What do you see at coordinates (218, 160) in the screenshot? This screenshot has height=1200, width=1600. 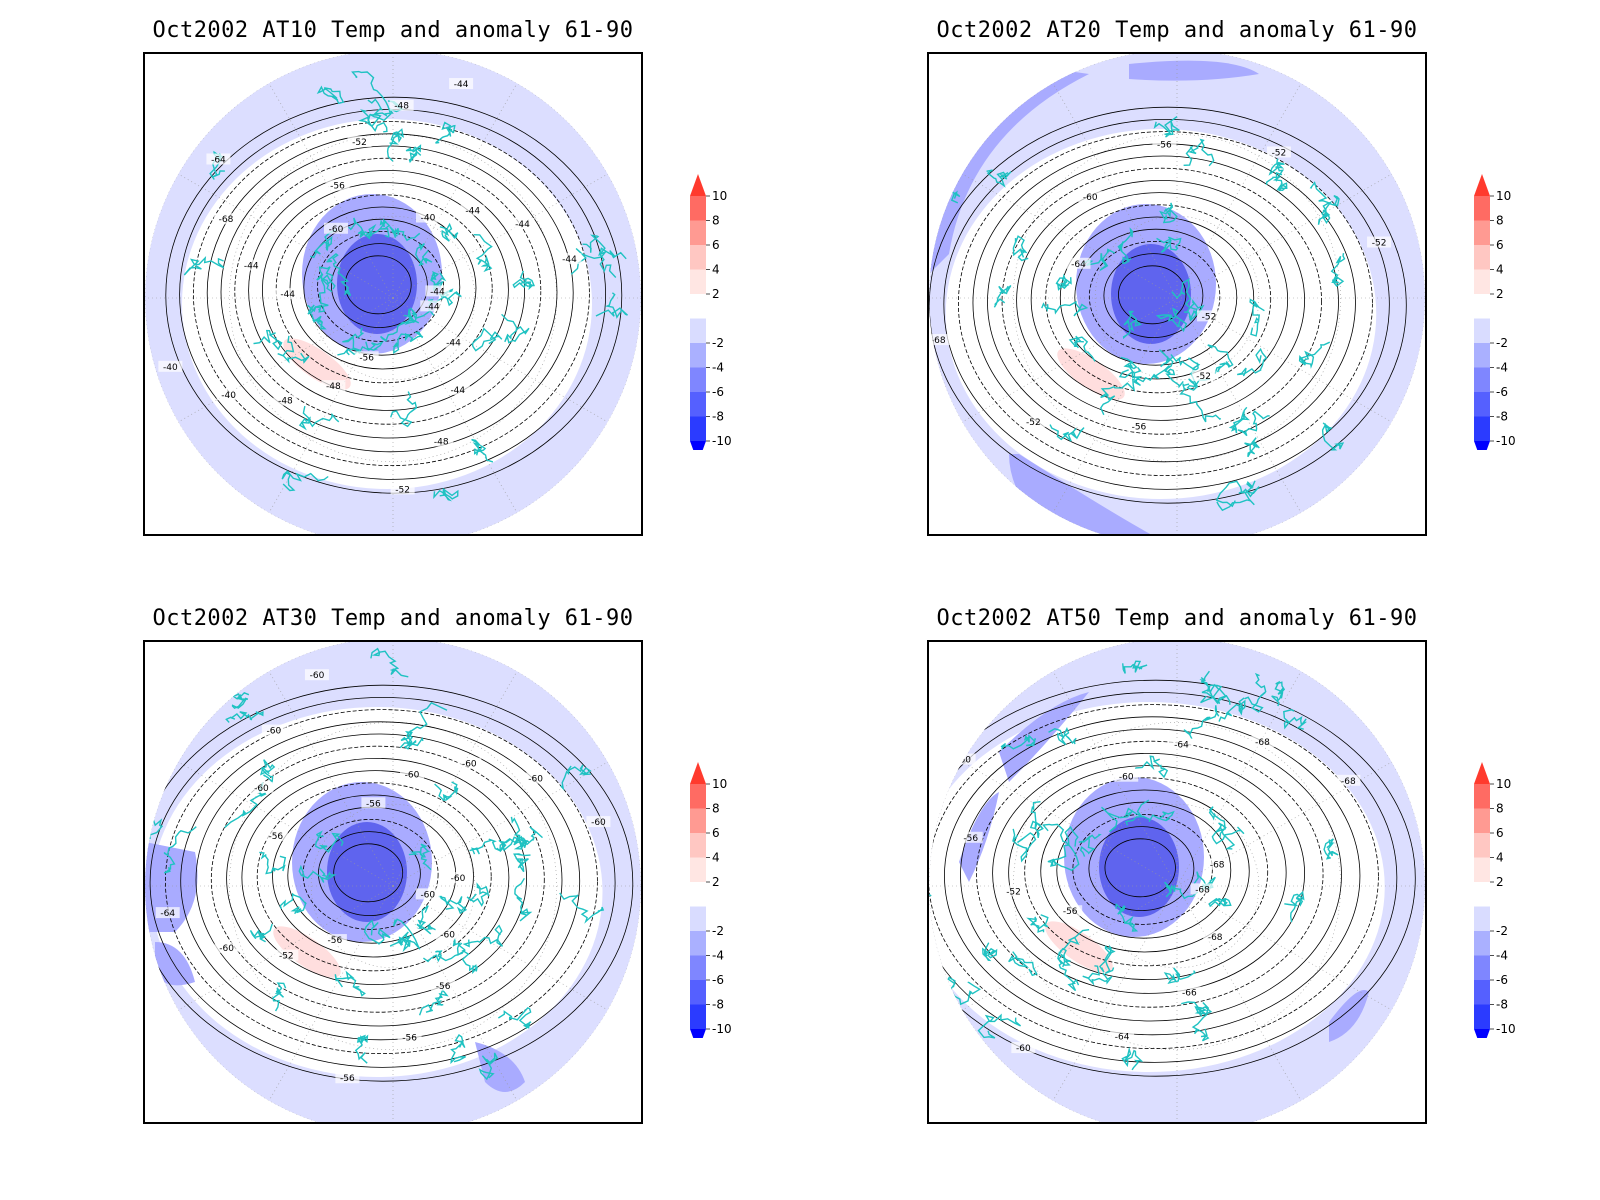 I see `contour-label: -64` at bounding box center [218, 160].